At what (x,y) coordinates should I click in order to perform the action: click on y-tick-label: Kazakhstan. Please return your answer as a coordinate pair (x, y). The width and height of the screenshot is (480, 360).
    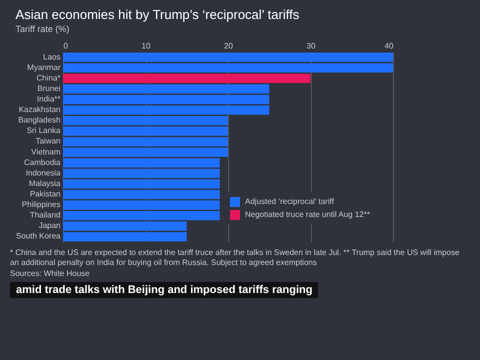
    Looking at the image, I should click on (39, 109).